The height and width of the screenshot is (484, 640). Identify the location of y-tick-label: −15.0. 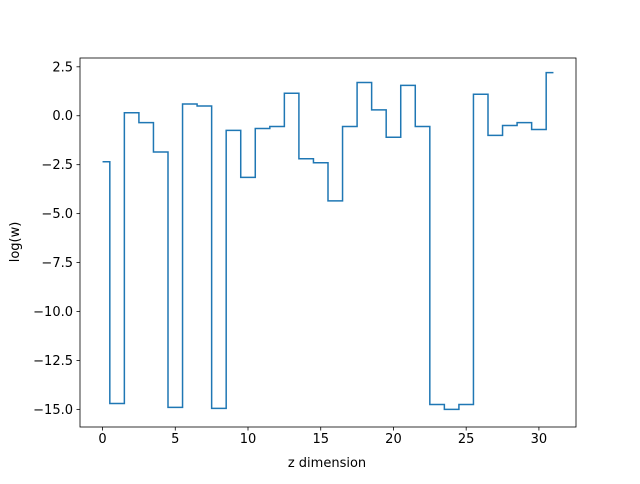
(53, 410).